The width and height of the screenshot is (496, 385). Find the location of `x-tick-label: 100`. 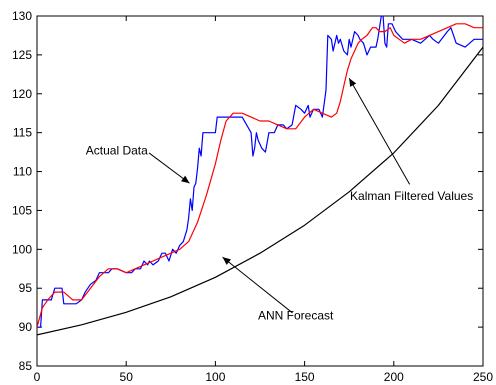

x-tick-label: 100 is located at coordinates (215, 377).